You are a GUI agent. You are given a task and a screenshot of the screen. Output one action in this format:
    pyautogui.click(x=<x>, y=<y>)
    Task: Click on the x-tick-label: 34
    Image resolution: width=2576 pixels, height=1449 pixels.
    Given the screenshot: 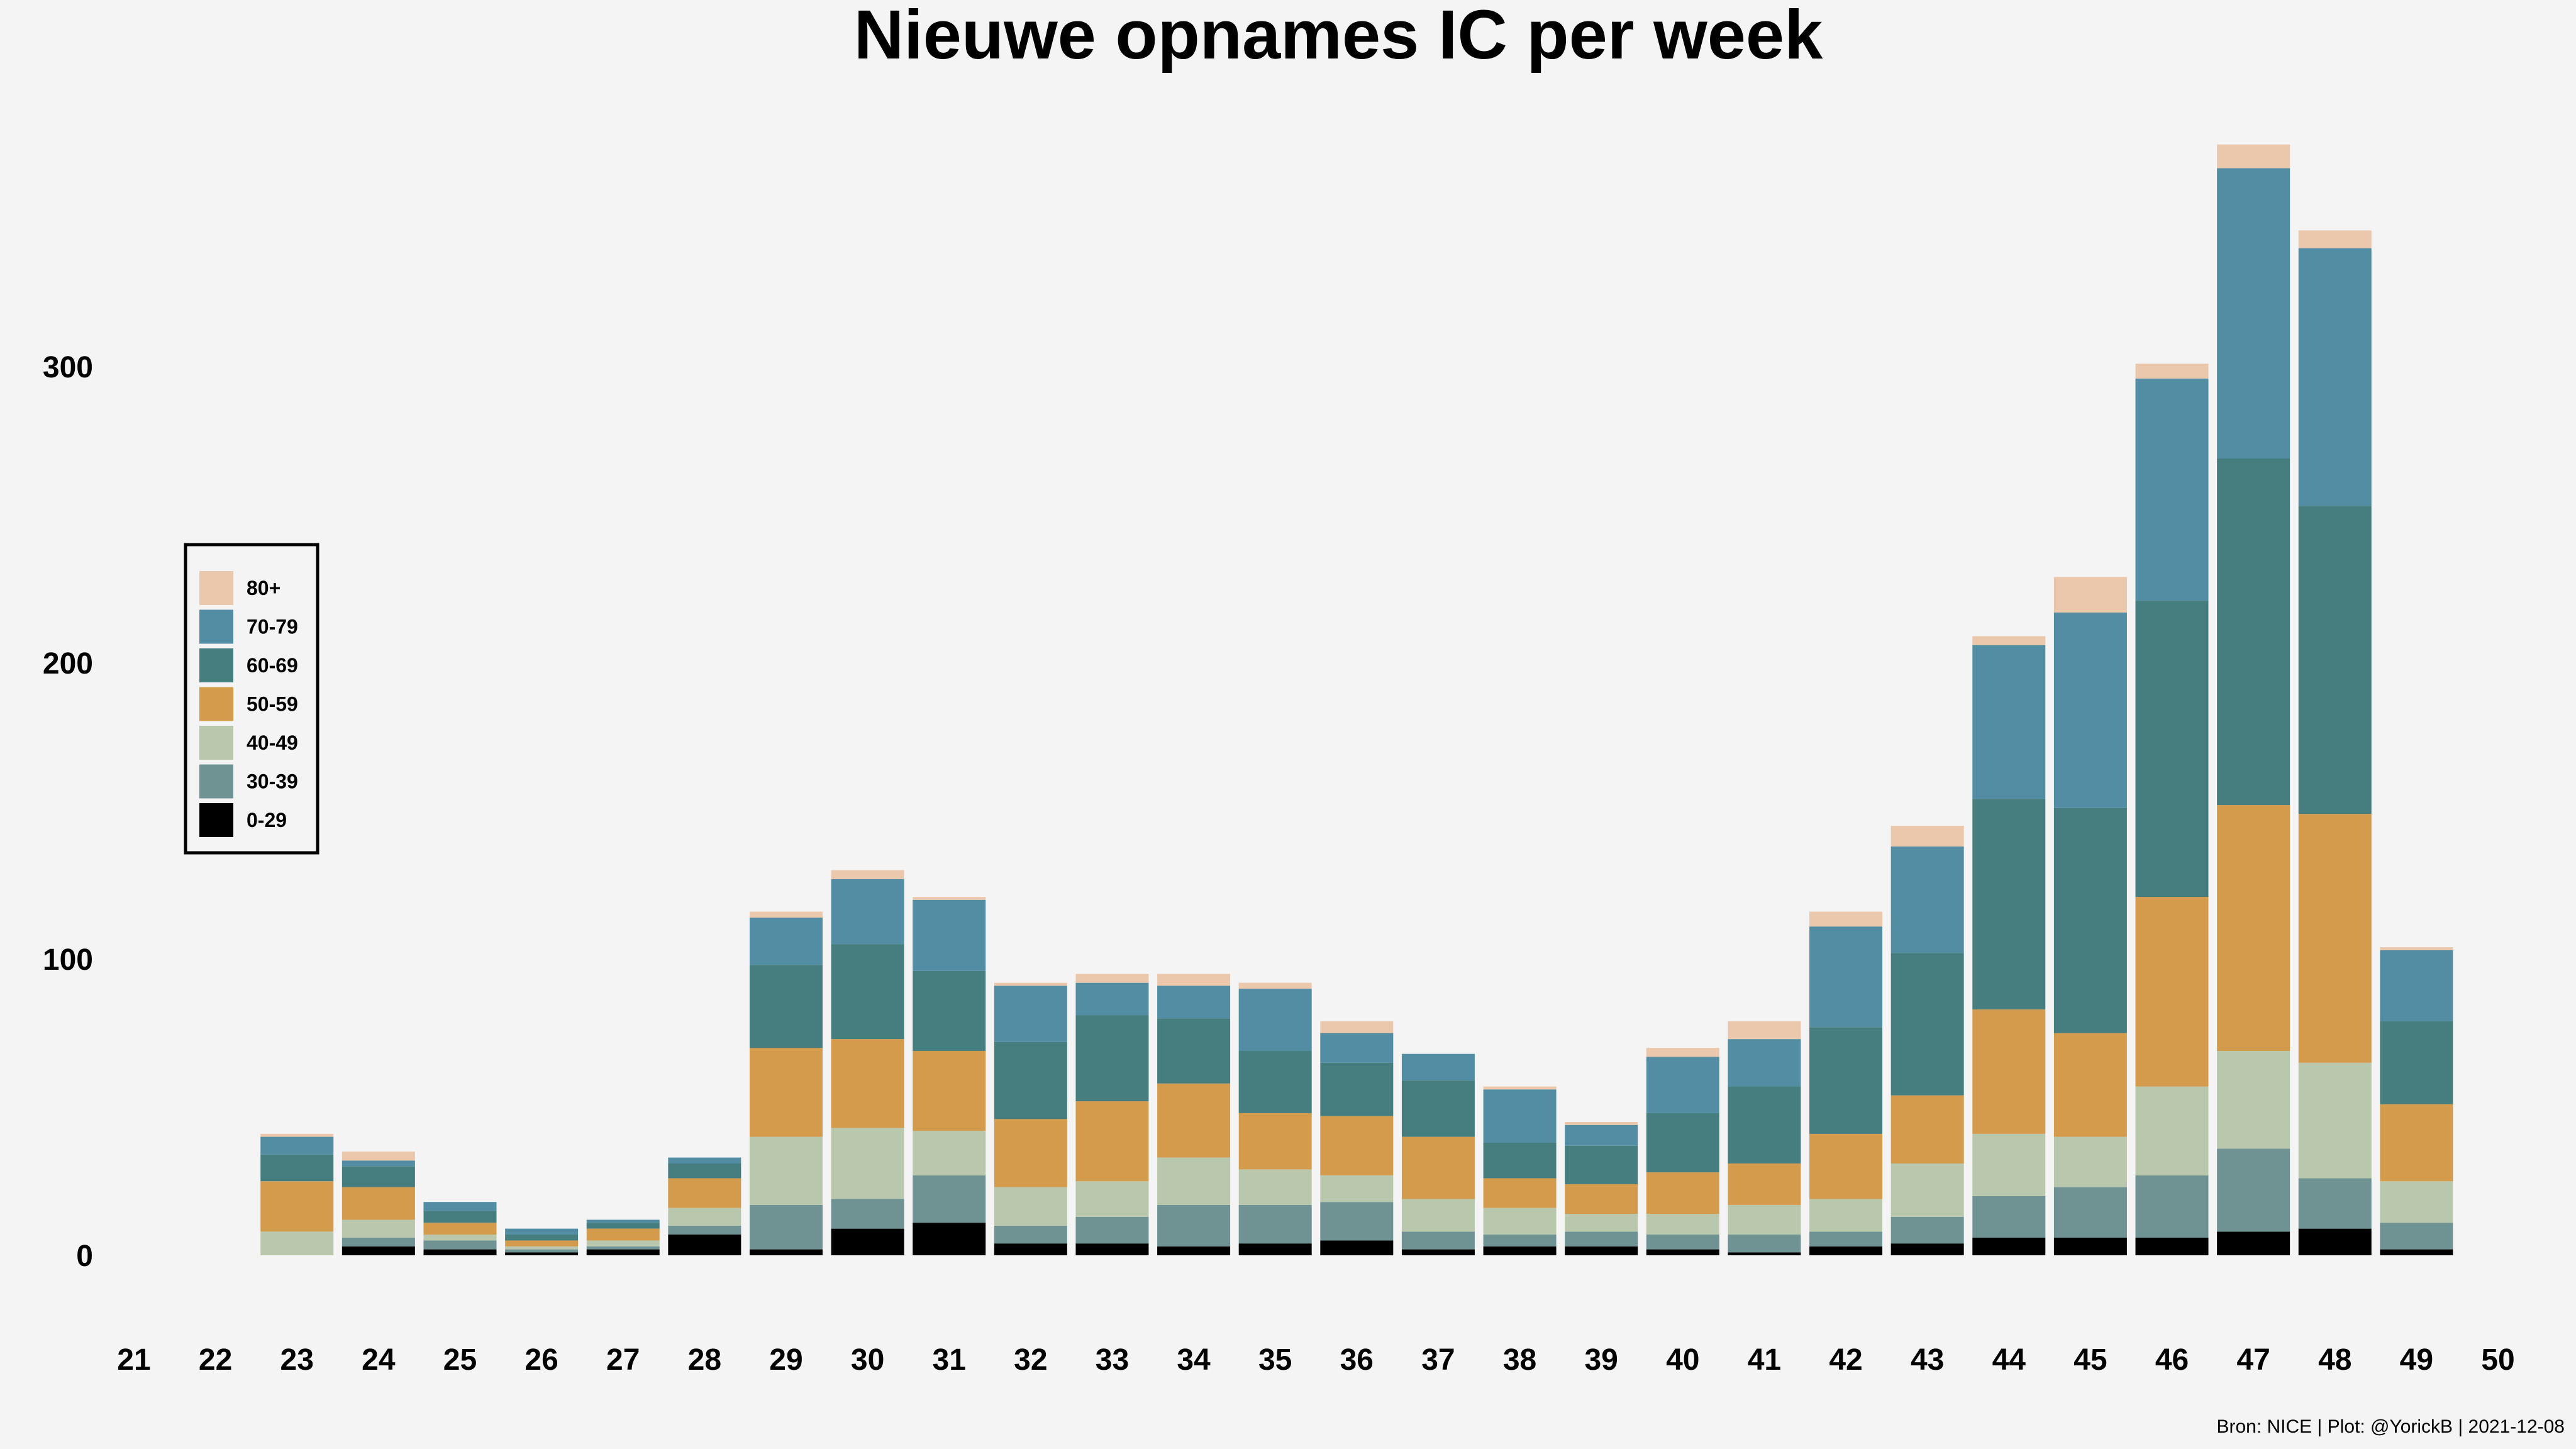 What is the action you would take?
    pyautogui.click(x=1194, y=1360)
    